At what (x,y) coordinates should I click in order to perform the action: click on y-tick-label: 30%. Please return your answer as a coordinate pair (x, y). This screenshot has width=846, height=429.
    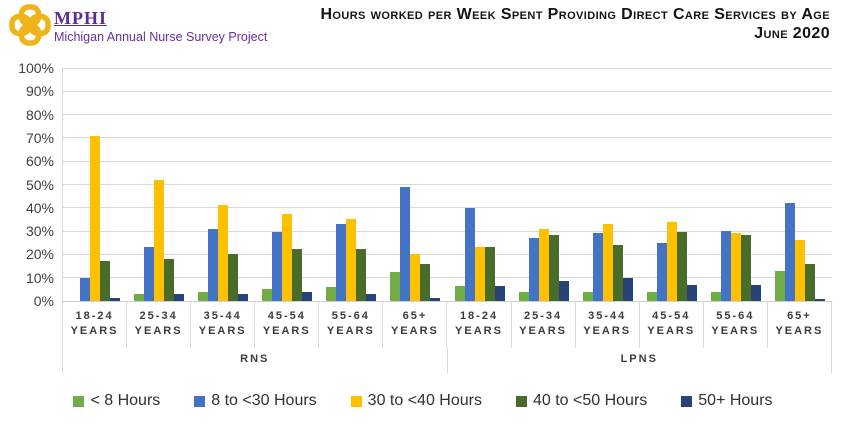
    Looking at the image, I should click on (39, 231).